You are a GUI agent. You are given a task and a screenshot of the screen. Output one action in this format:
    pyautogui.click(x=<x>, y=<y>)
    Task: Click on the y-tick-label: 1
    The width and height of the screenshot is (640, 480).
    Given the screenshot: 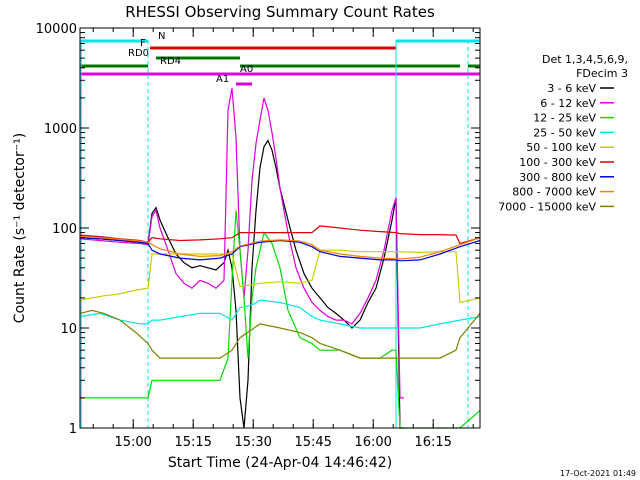 What is the action you would take?
    pyautogui.click(x=73, y=429)
    